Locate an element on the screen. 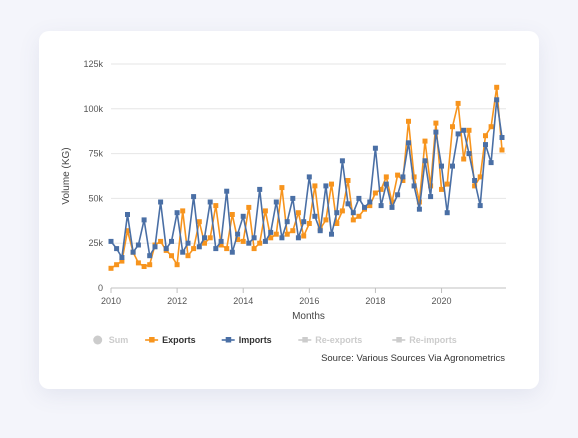  legend-item-sum: Sum is located at coordinates (110, 340).